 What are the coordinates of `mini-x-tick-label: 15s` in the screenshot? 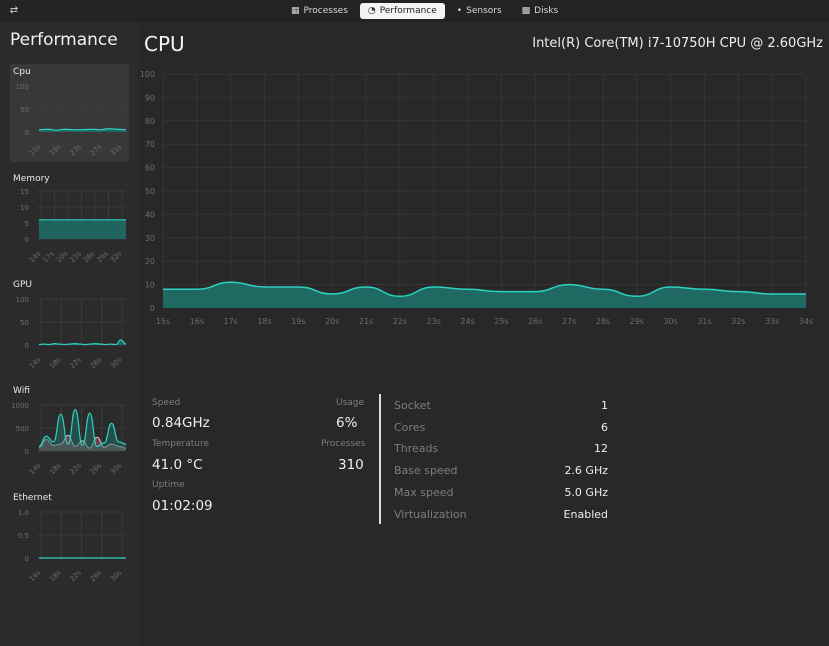 It's located at (35, 150).